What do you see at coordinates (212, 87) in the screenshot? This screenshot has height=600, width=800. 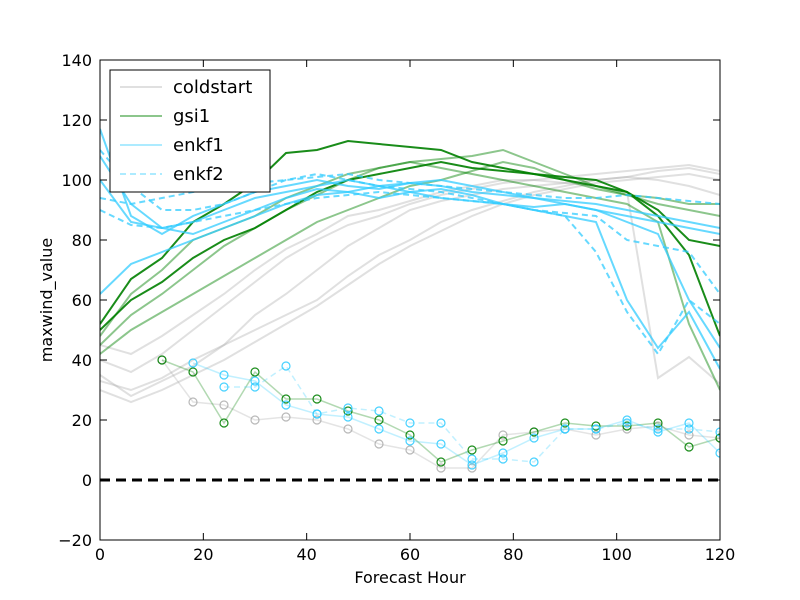 I see `legend-label-coldstart: coldstart` at bounding box center [212, 87].